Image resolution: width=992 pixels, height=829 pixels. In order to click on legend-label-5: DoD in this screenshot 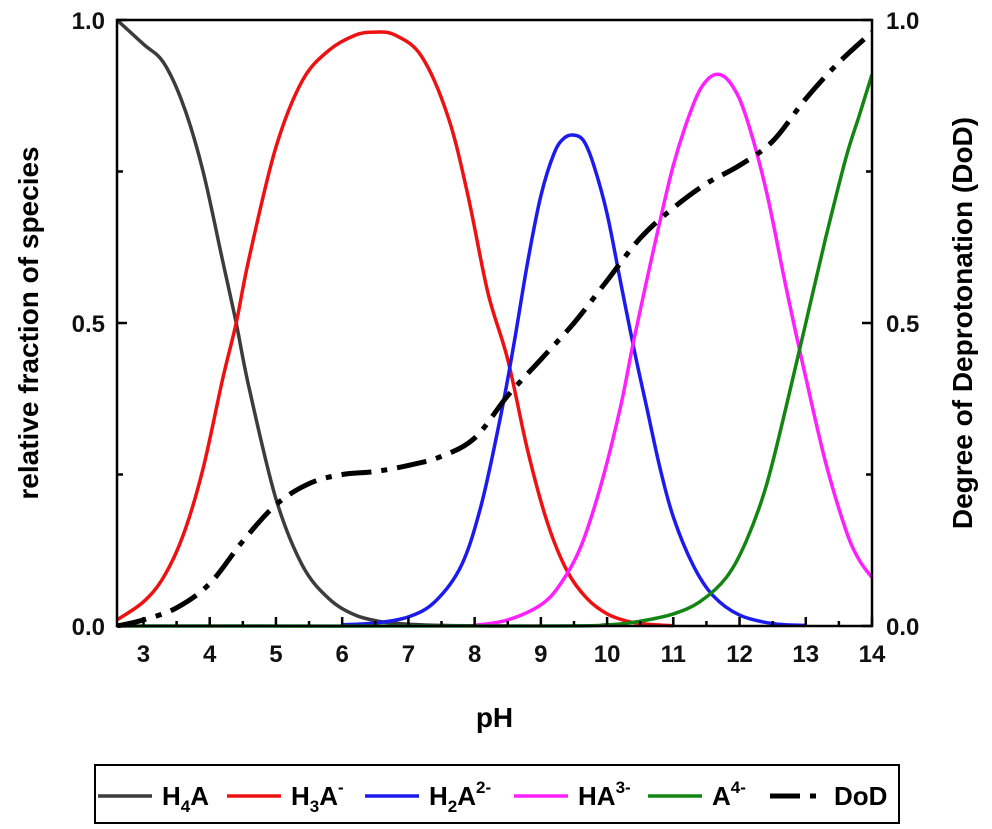, I will do `click(860, 796)`.